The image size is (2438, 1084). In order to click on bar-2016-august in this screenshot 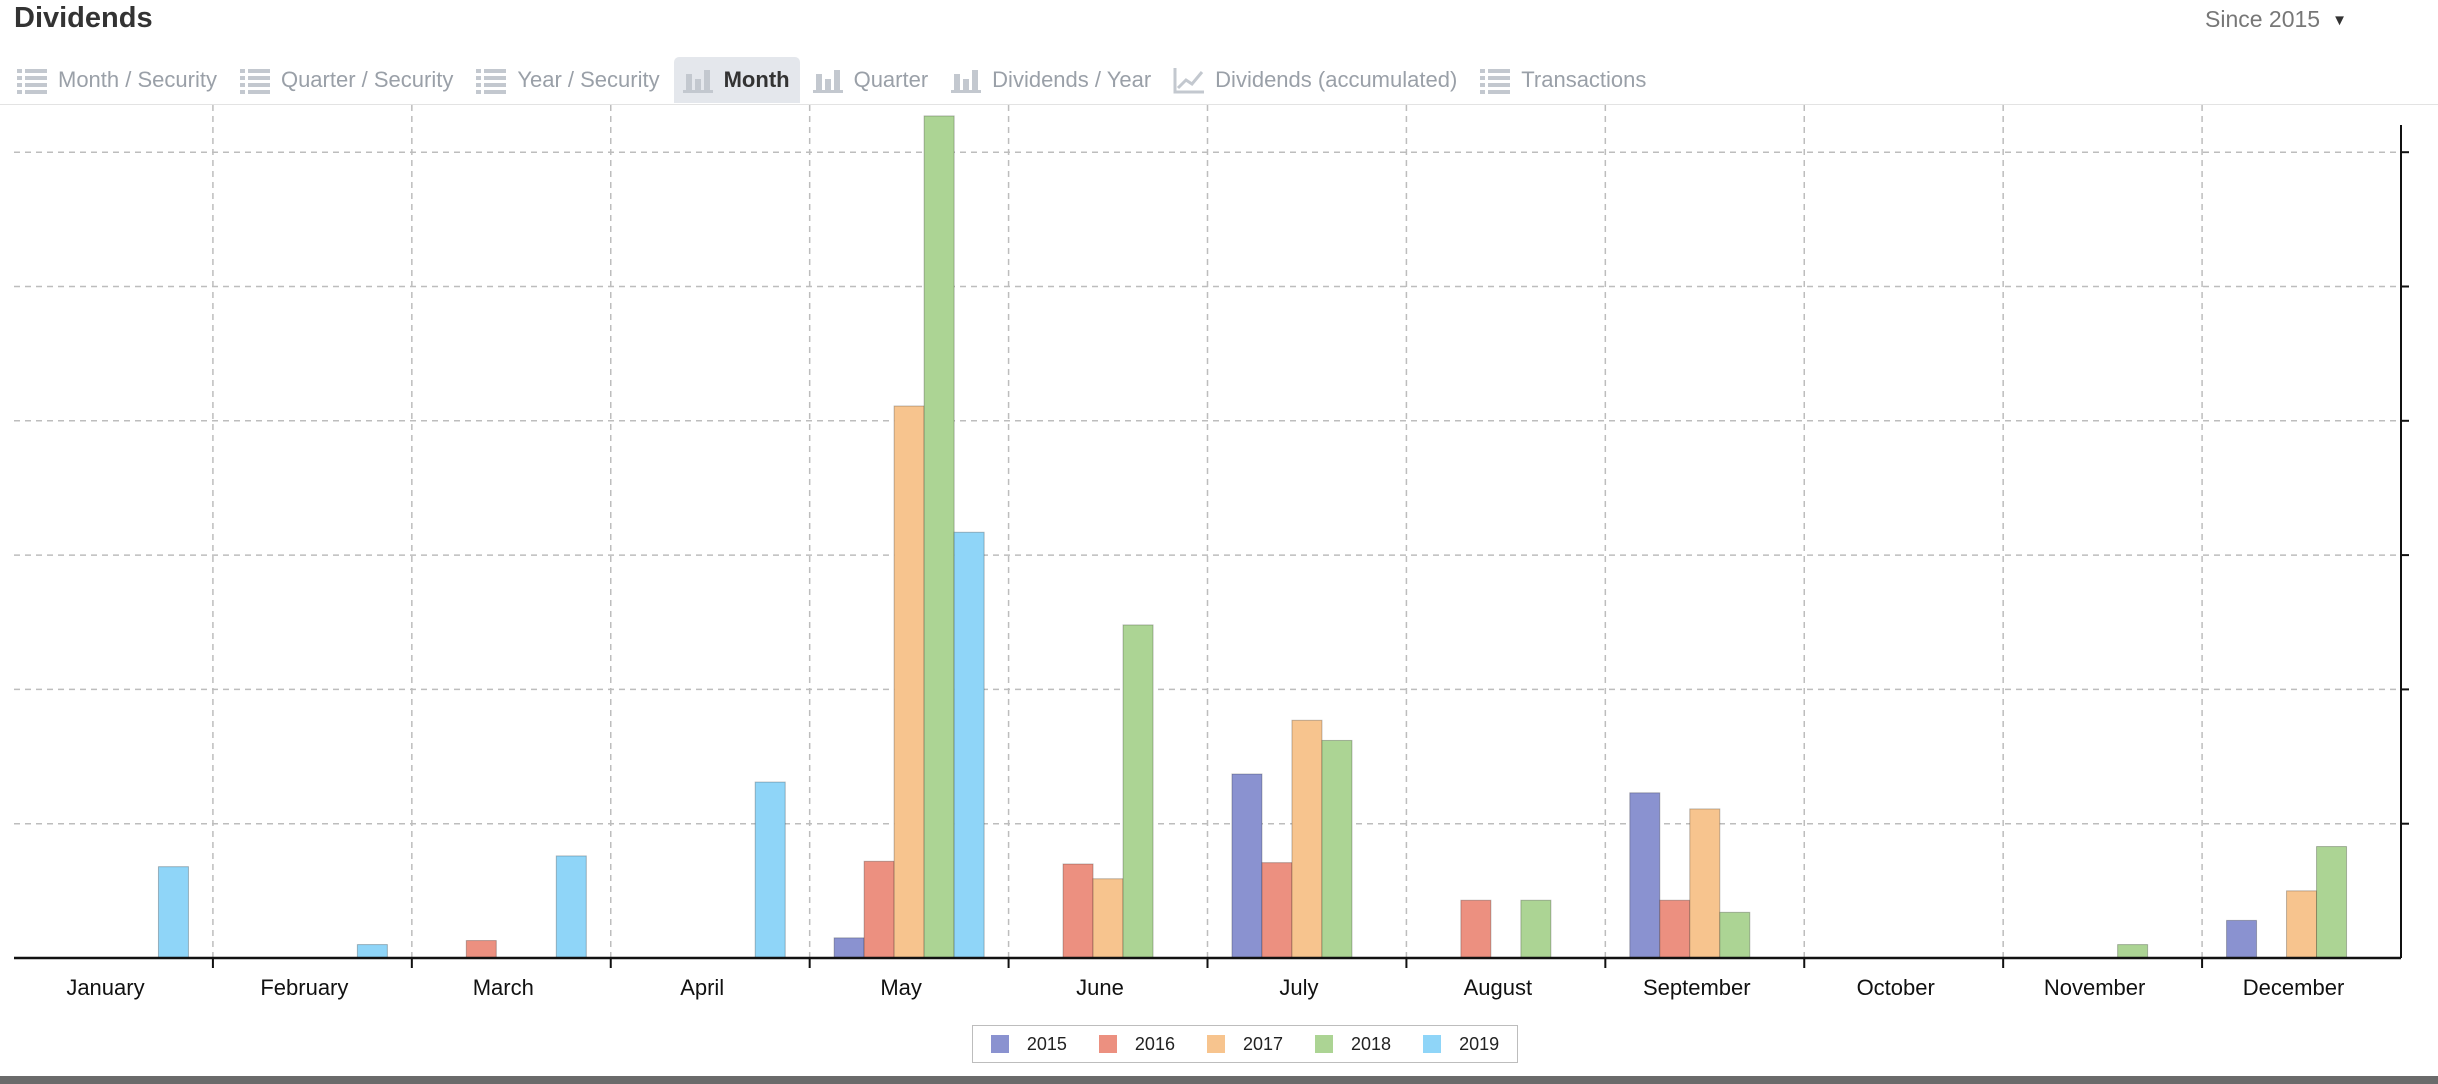, I will do `click(1476, 929)`.